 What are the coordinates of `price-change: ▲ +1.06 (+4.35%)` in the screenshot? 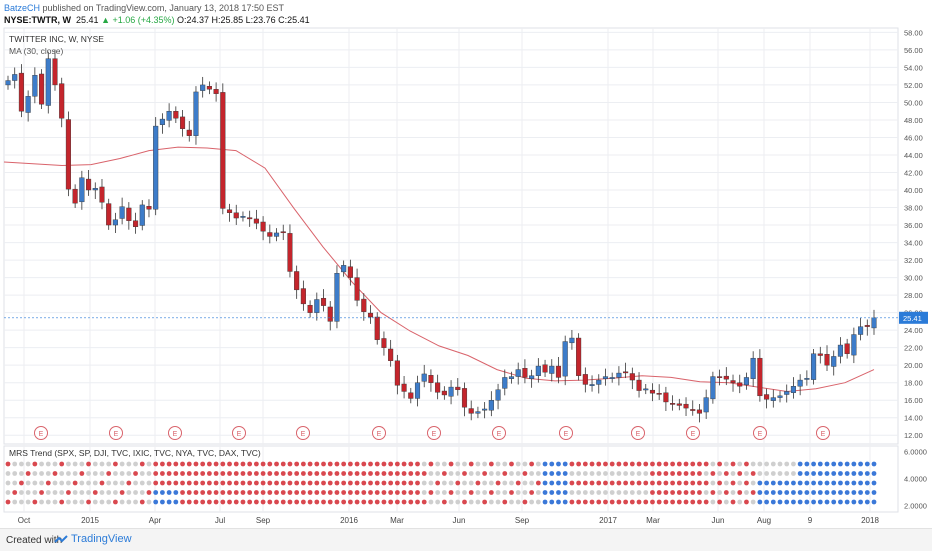 It's located at (138, 20).